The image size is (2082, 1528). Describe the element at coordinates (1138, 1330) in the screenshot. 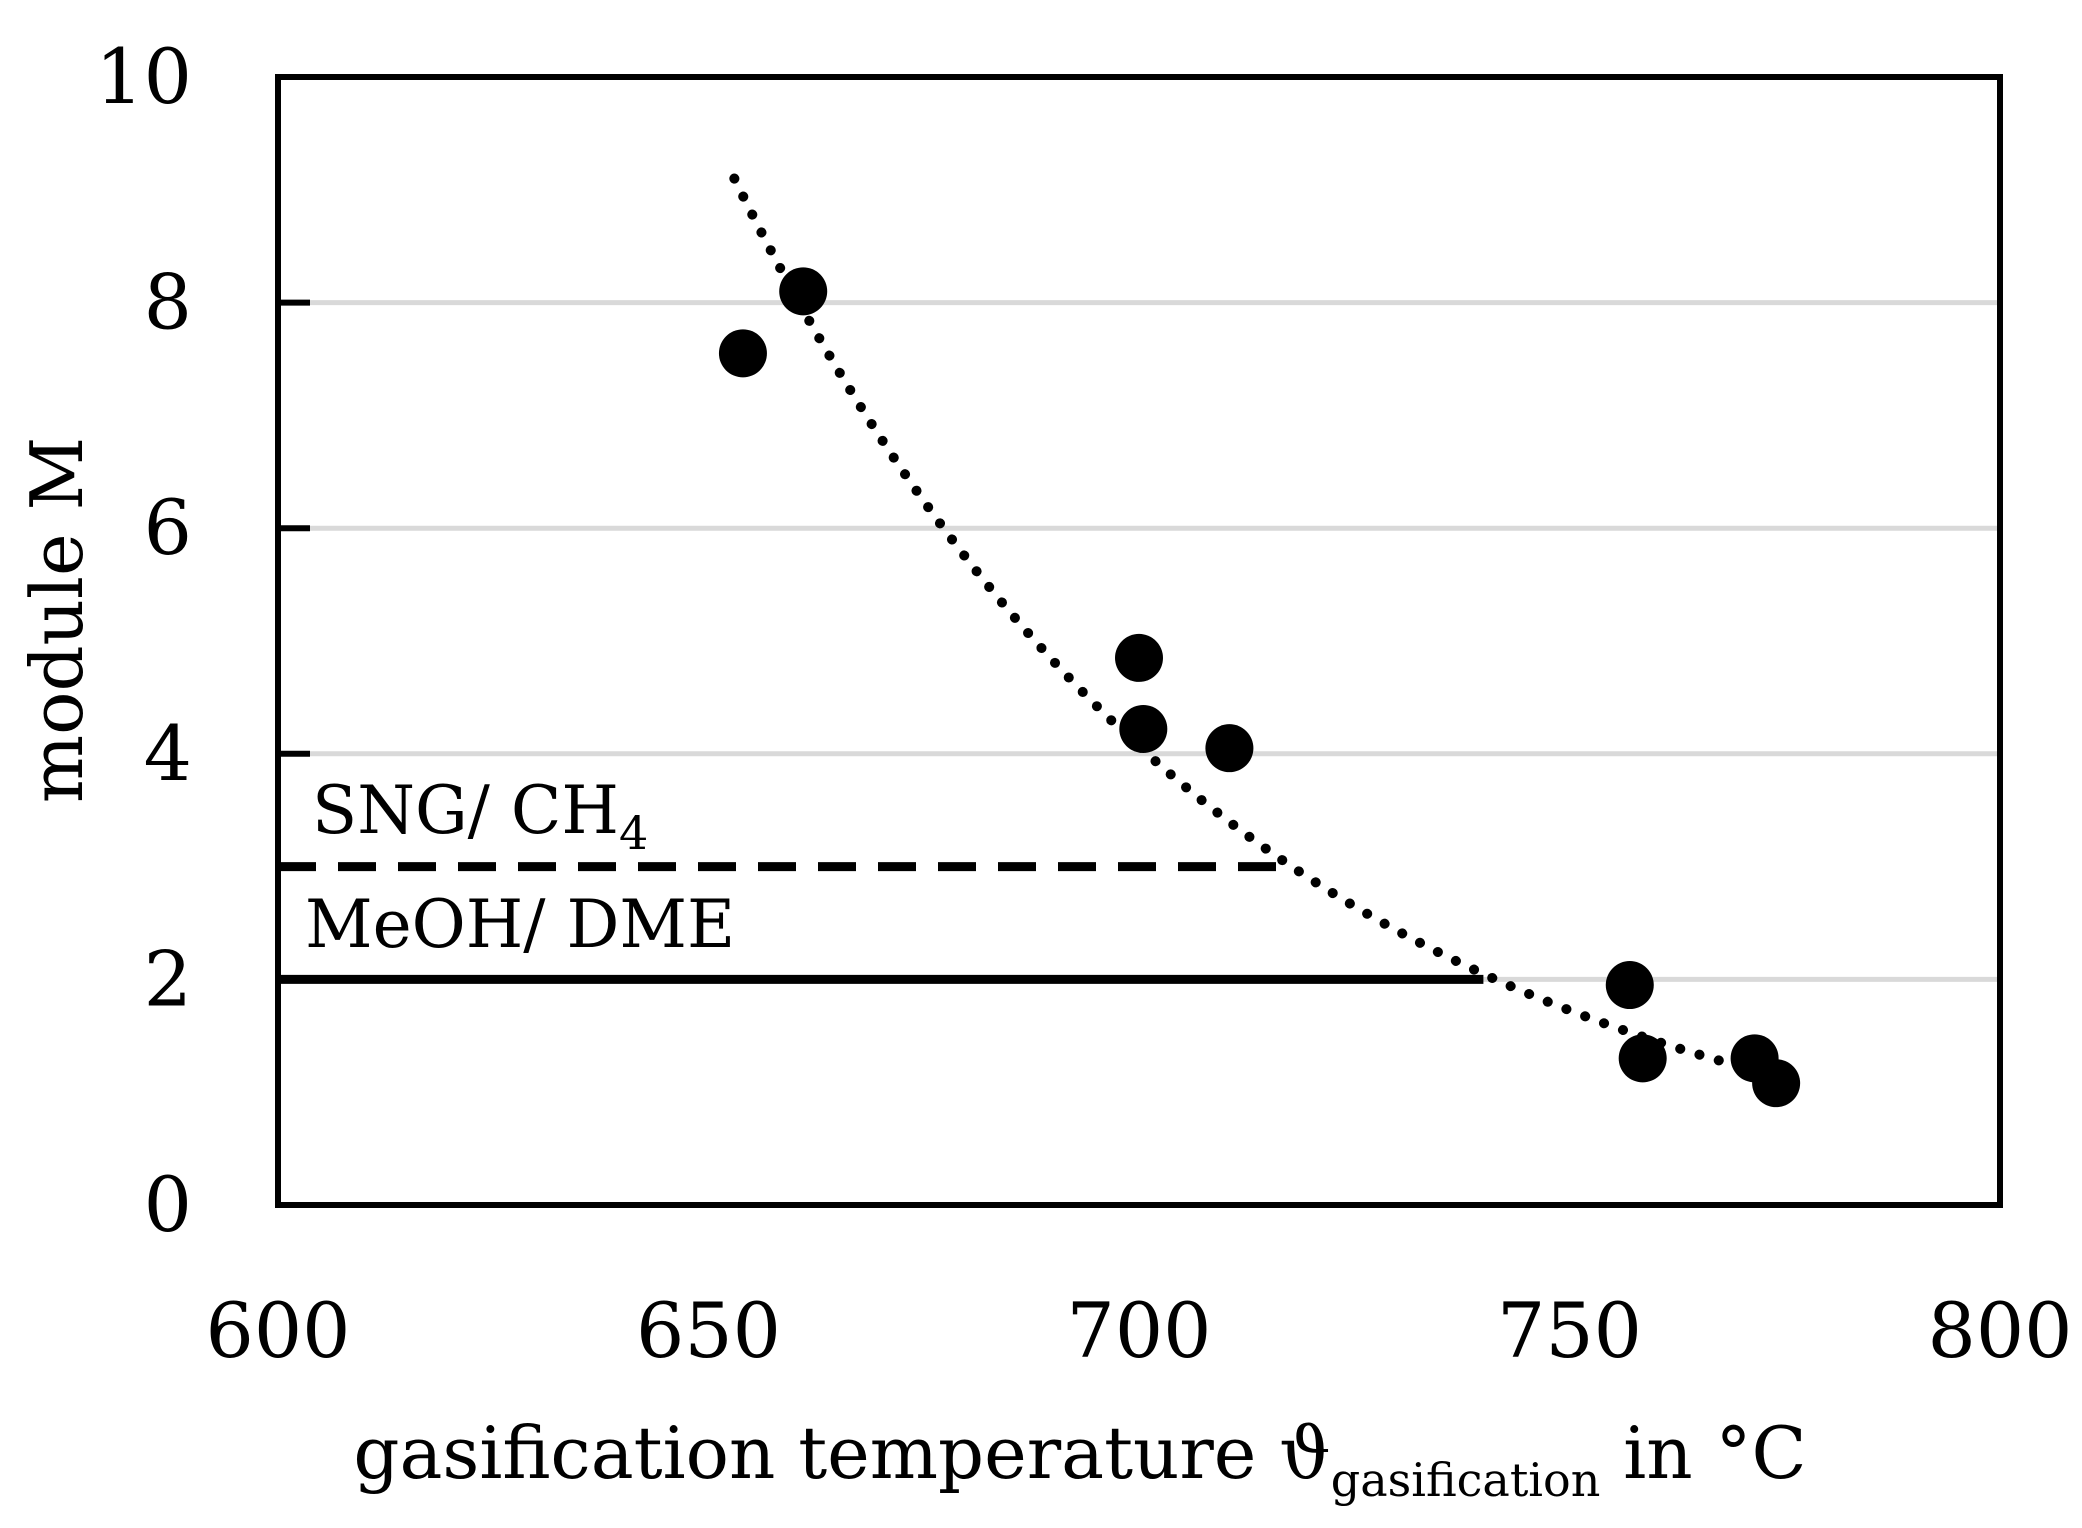

I see `x-tick-label: 700` at that location.